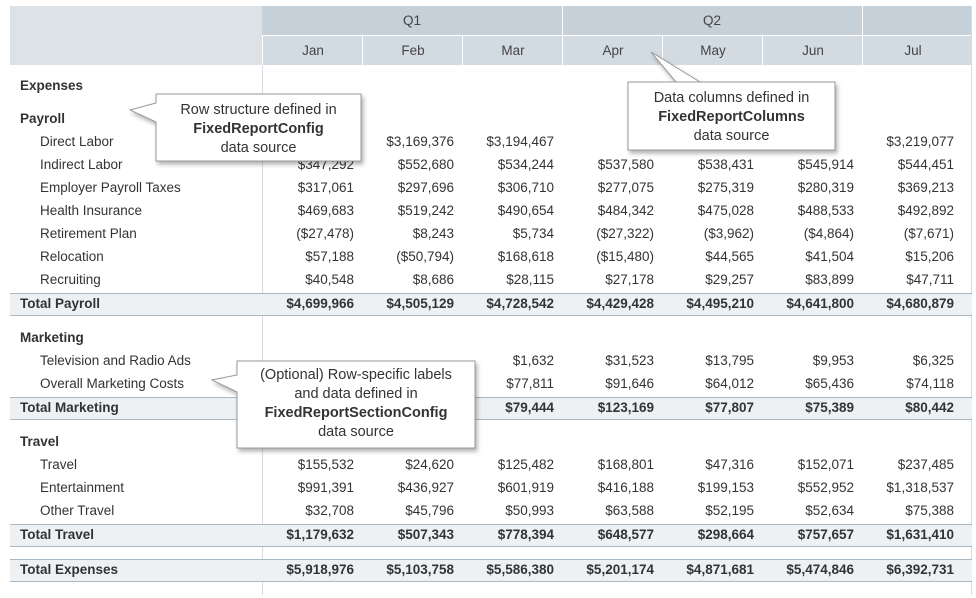  Describe the element at coordinates (625, 534) in the screenshot. I see `value-cell: $648,577` at that location.